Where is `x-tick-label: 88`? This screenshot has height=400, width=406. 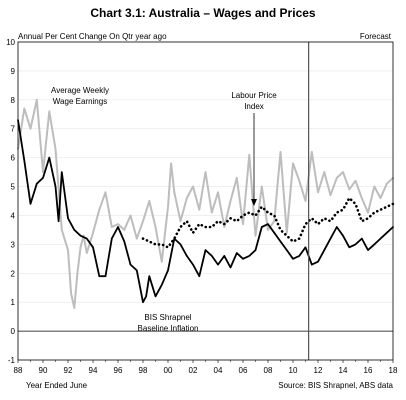
x-tick-label: 88 is located at coordinates (18, 370).